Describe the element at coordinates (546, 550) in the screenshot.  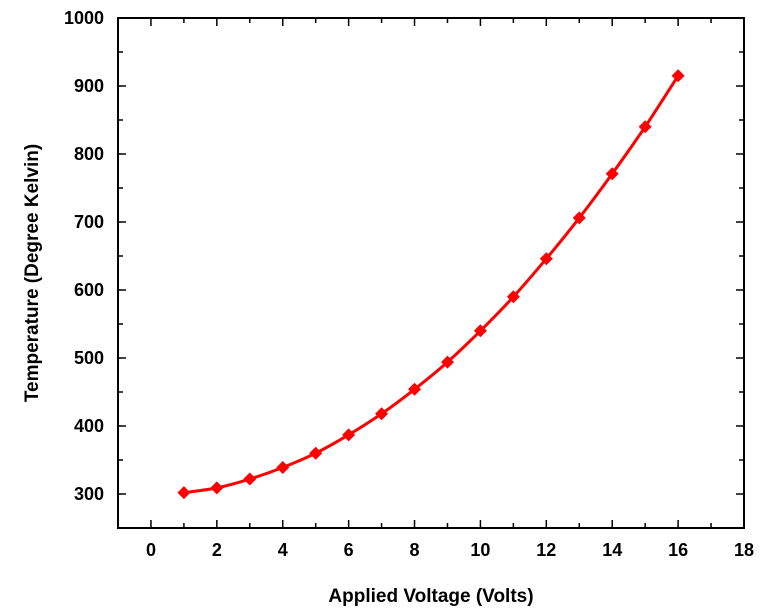
I see `x-tick-label: 12` at that location.